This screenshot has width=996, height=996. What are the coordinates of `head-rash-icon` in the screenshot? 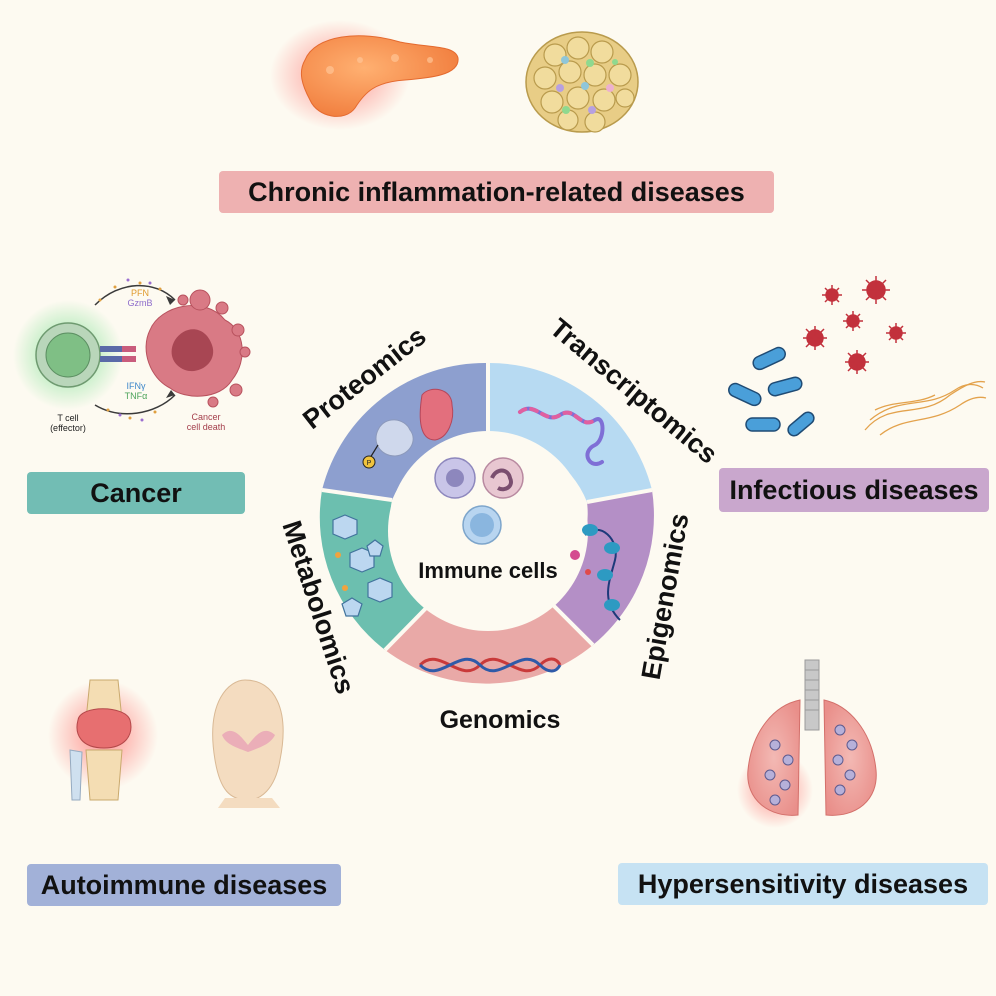 It's located at (248, 743).